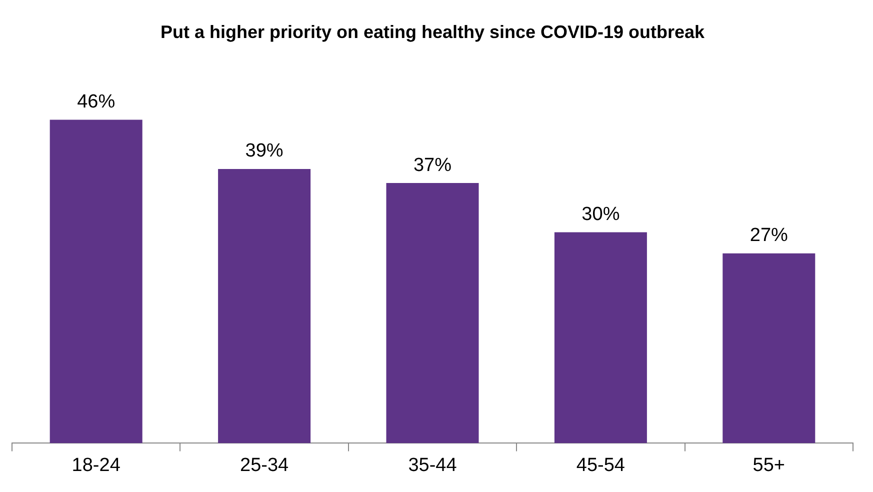  I want to click on x-tick-label: 55+, so click(769, 465).